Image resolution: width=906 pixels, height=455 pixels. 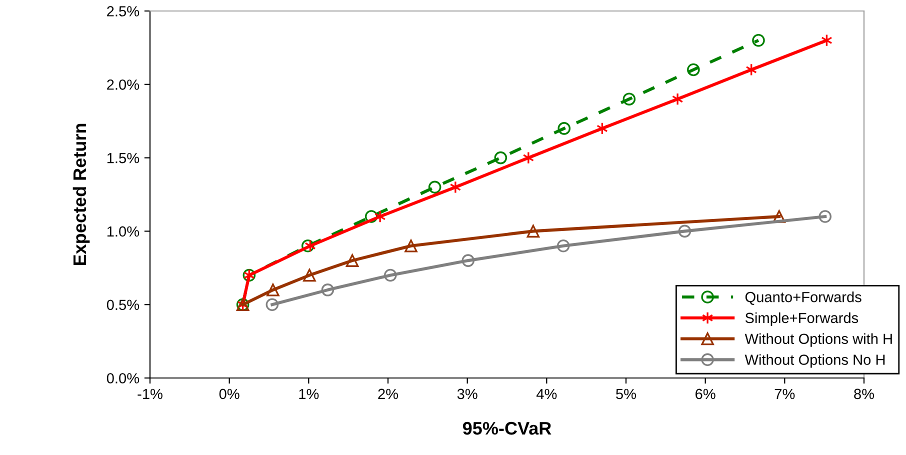 What do you see at coordinates (814, 361) in the screenshot?
I see `legend-label: Without Options No H` at bounding box center [814, 361].